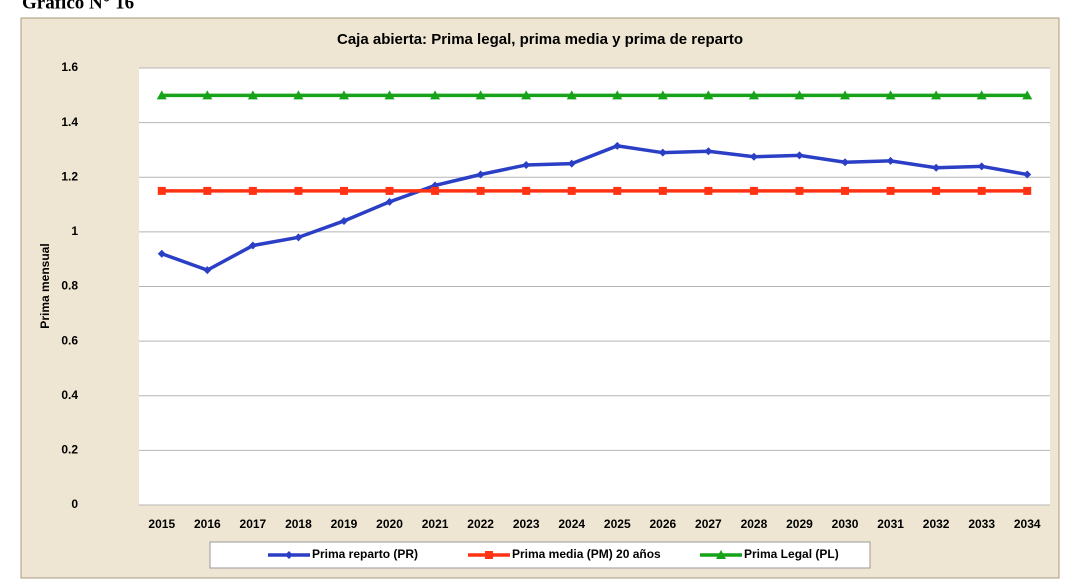 The width and height of the screenshot is (1070, 580). What do you see at coordinates (617, 524) in the screenshot?
I see `x-tick-label: 2025` at bounding box center [617, 524].